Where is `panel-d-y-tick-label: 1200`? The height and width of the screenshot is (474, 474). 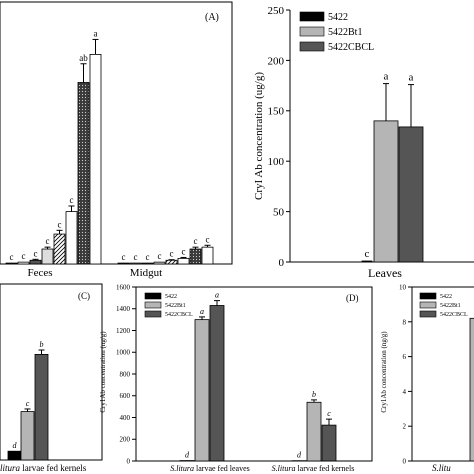
panel-d-y-tick-label: 1200 is located at coordinates (123, 331).